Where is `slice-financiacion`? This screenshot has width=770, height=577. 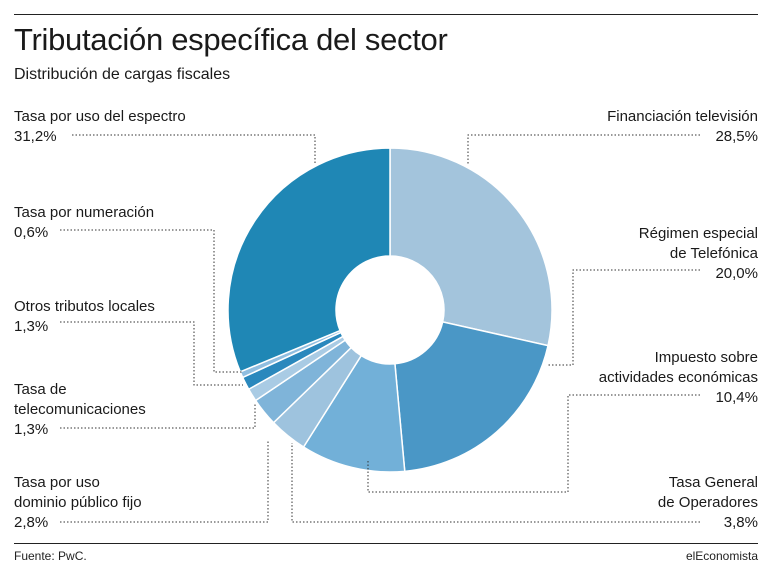 slice-financiacion is located at coordinates (471, 247).